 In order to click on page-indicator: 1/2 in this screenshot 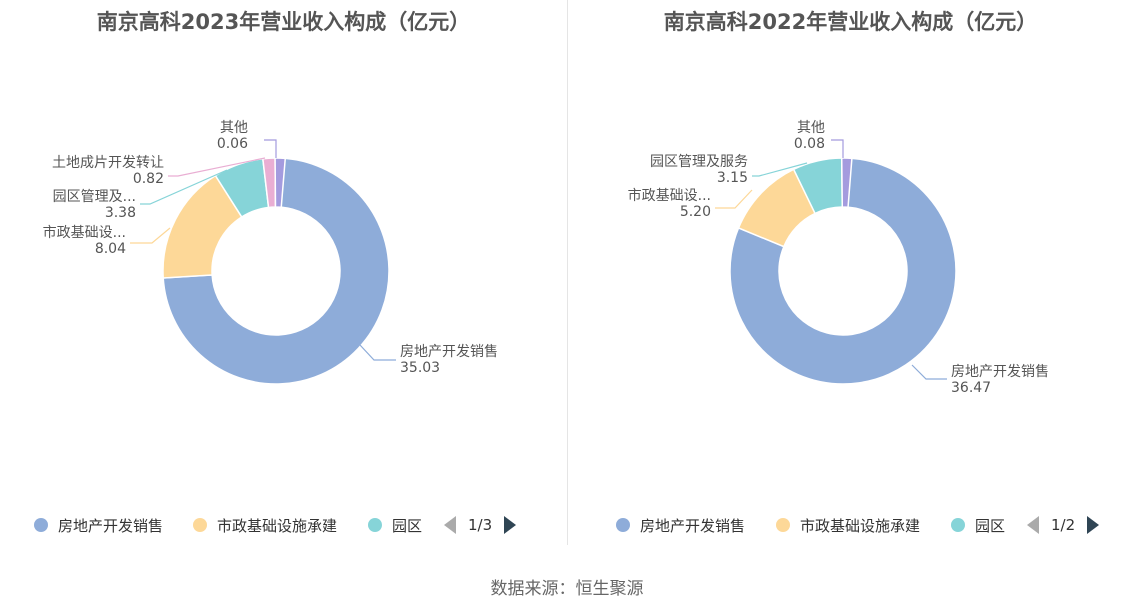, I will do `click(1063, 525)`.